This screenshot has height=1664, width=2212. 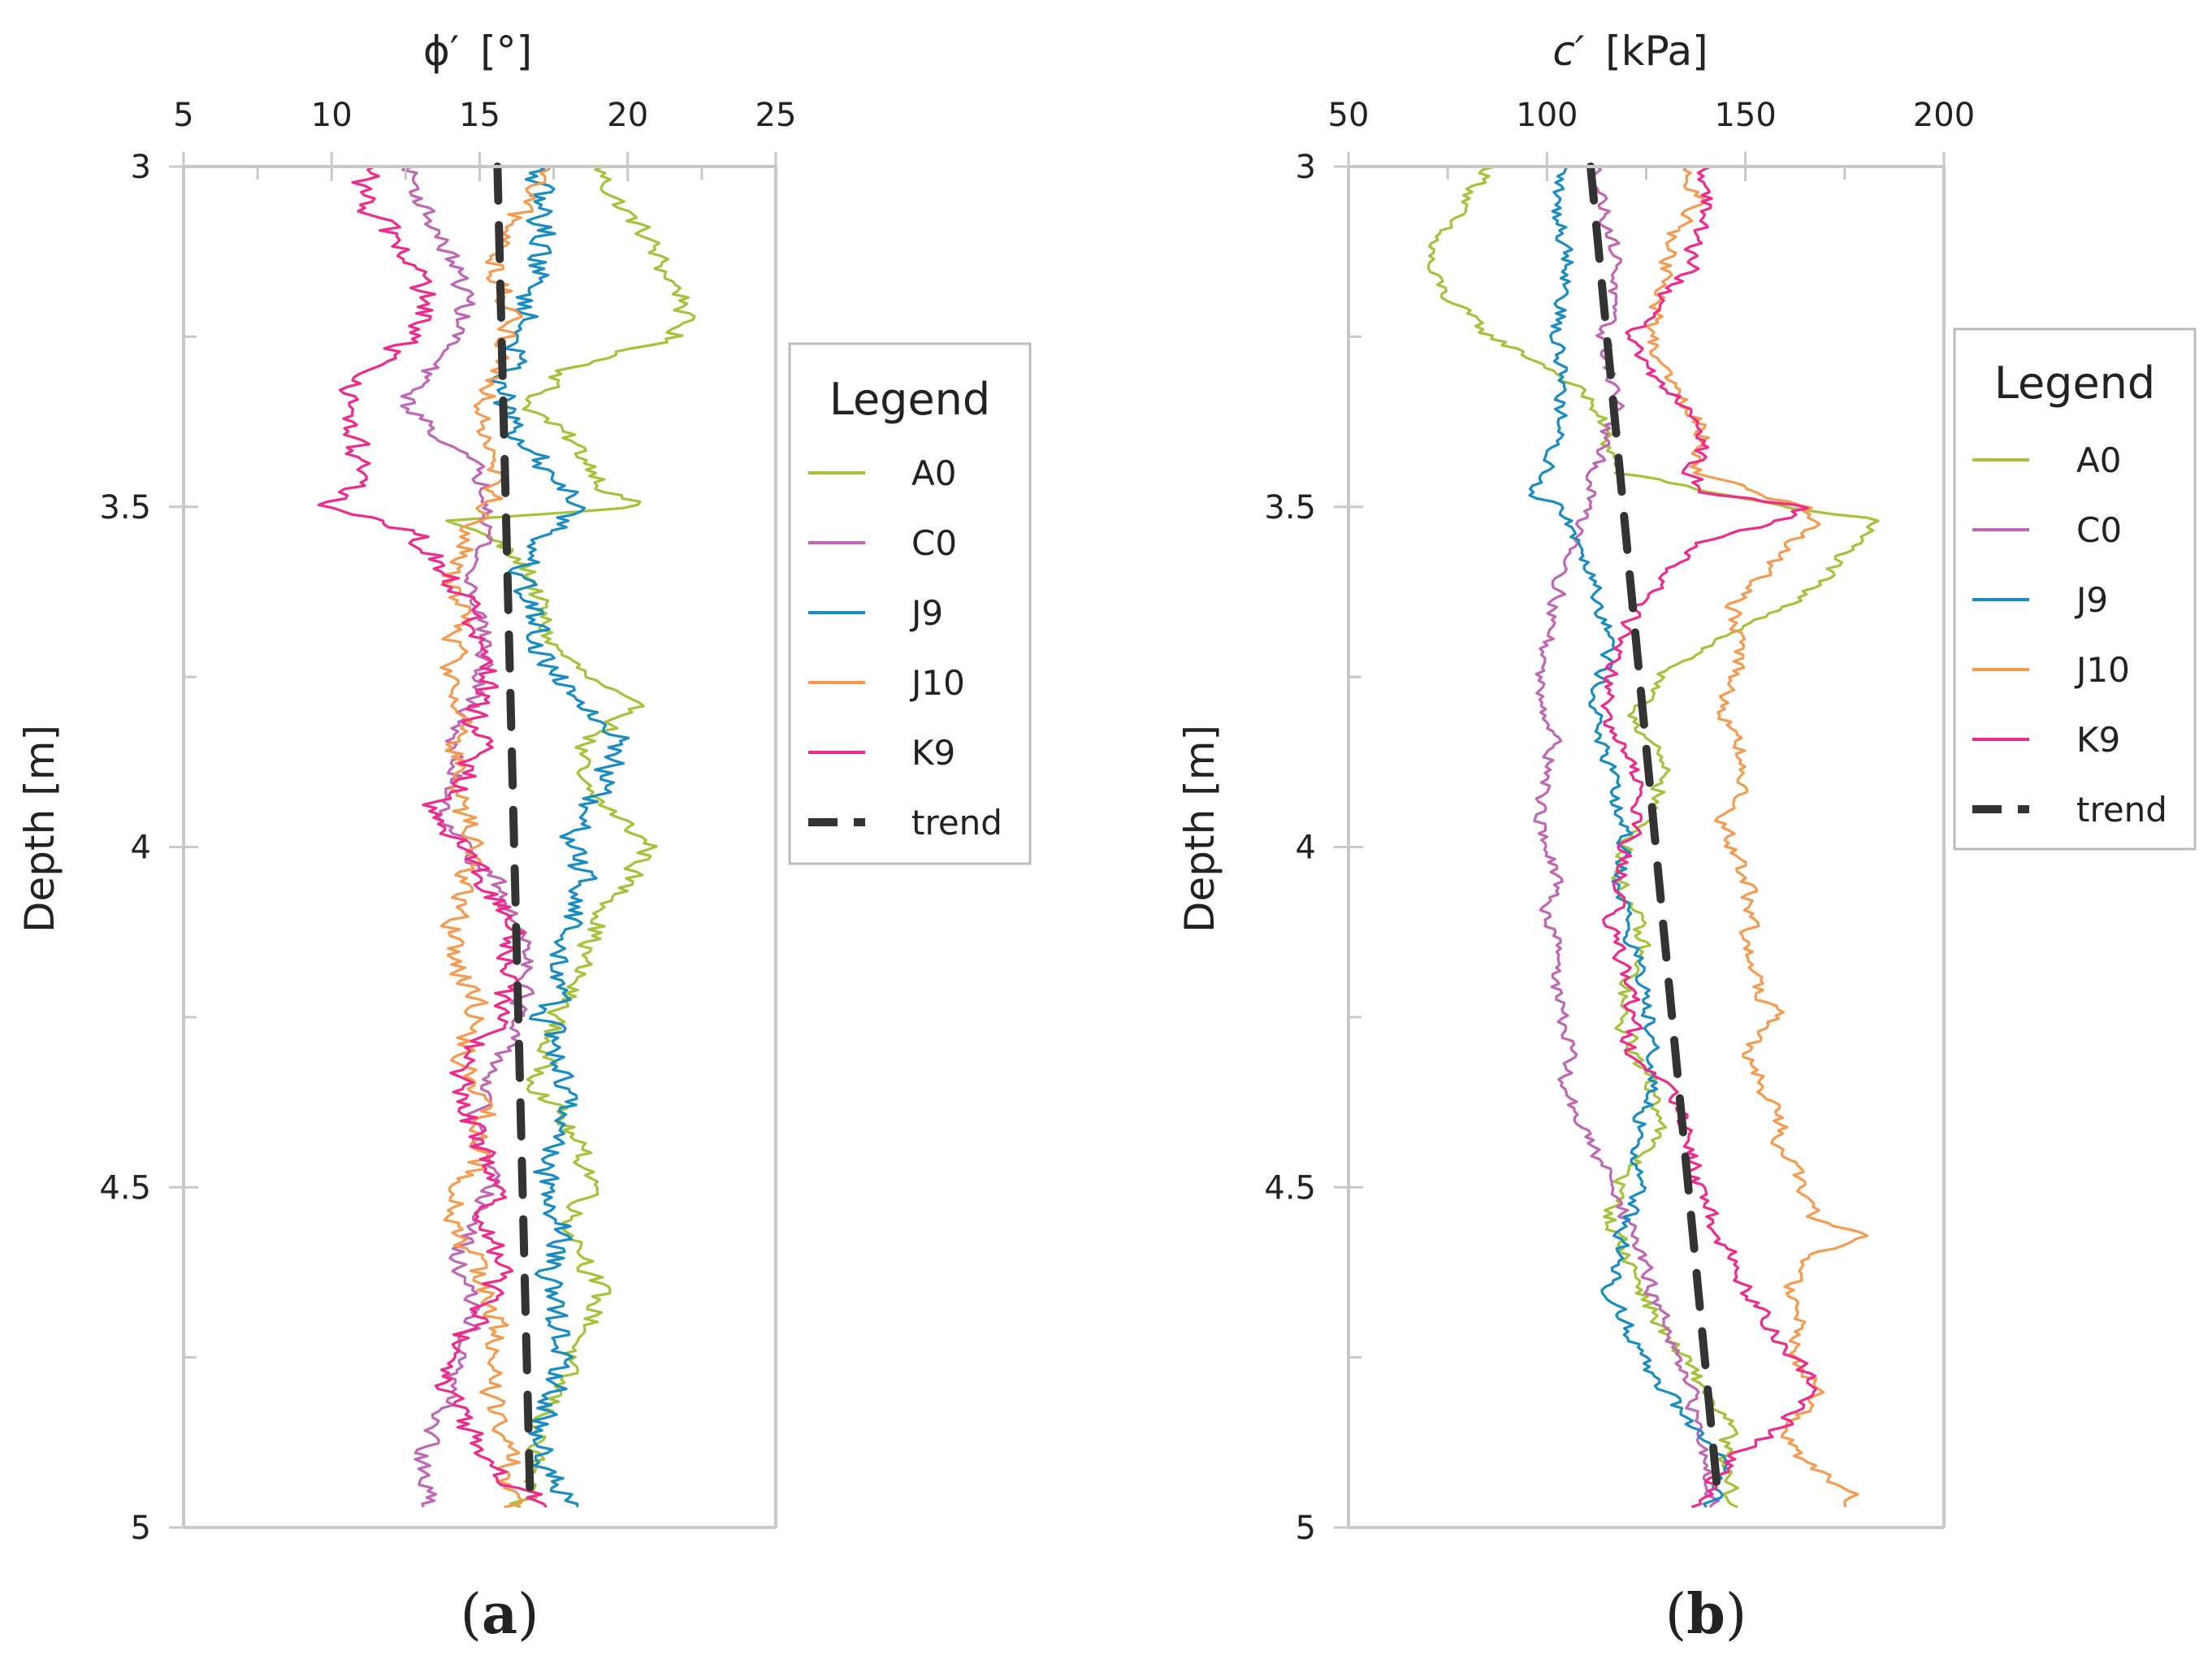 I want to click on panel-b-series-j9, so click(x=1629, y=837).